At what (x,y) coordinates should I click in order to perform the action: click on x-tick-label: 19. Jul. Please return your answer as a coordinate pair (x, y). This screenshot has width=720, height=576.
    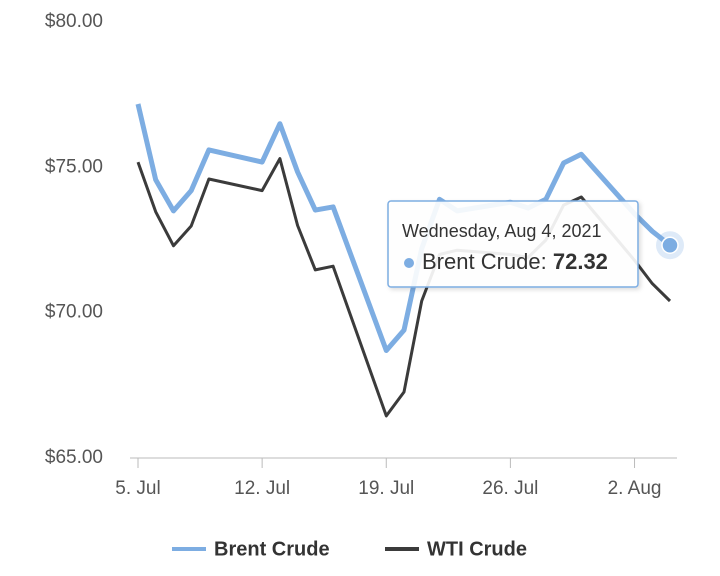
    Looking at the image, I should click on (386, 488).